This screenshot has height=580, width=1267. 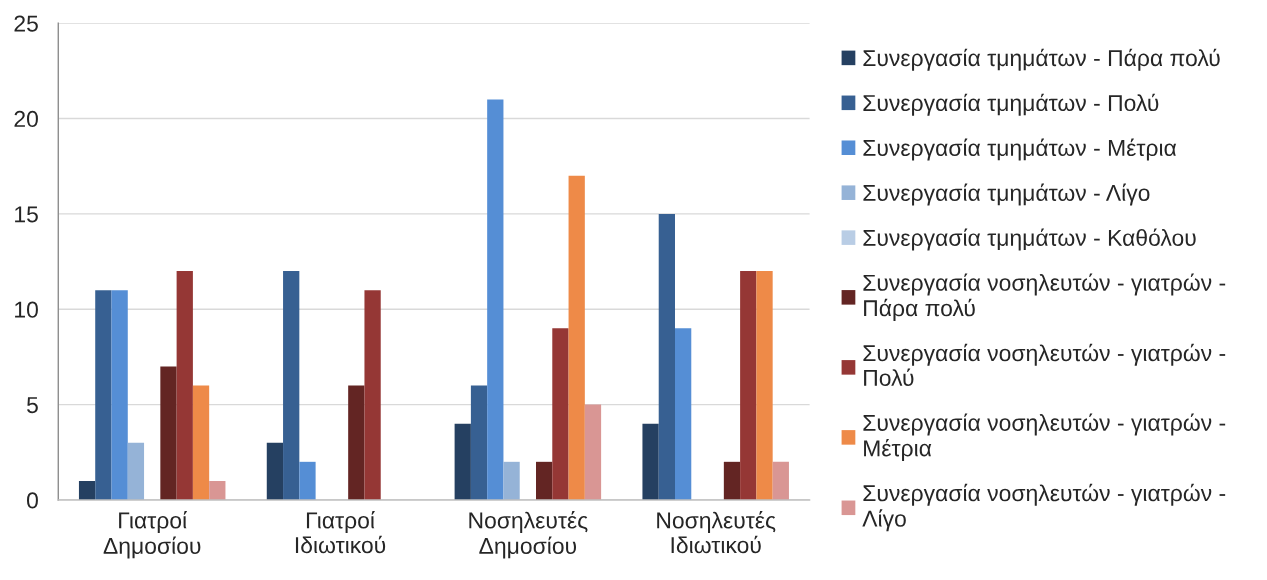 What do you see at coordinates (1044, 507) in the screenshot?
I see `legend-label: Συνεργασία νοσηλευτών - γιατρών - Λίγο` at bounding box center [1044, 507].